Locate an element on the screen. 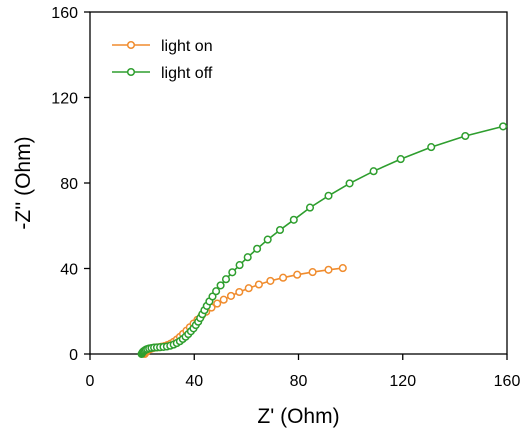 Image resolution: width=523 pixels, height=435 pixels. y-tick-label: 40 is located at coordinates (69, 270).